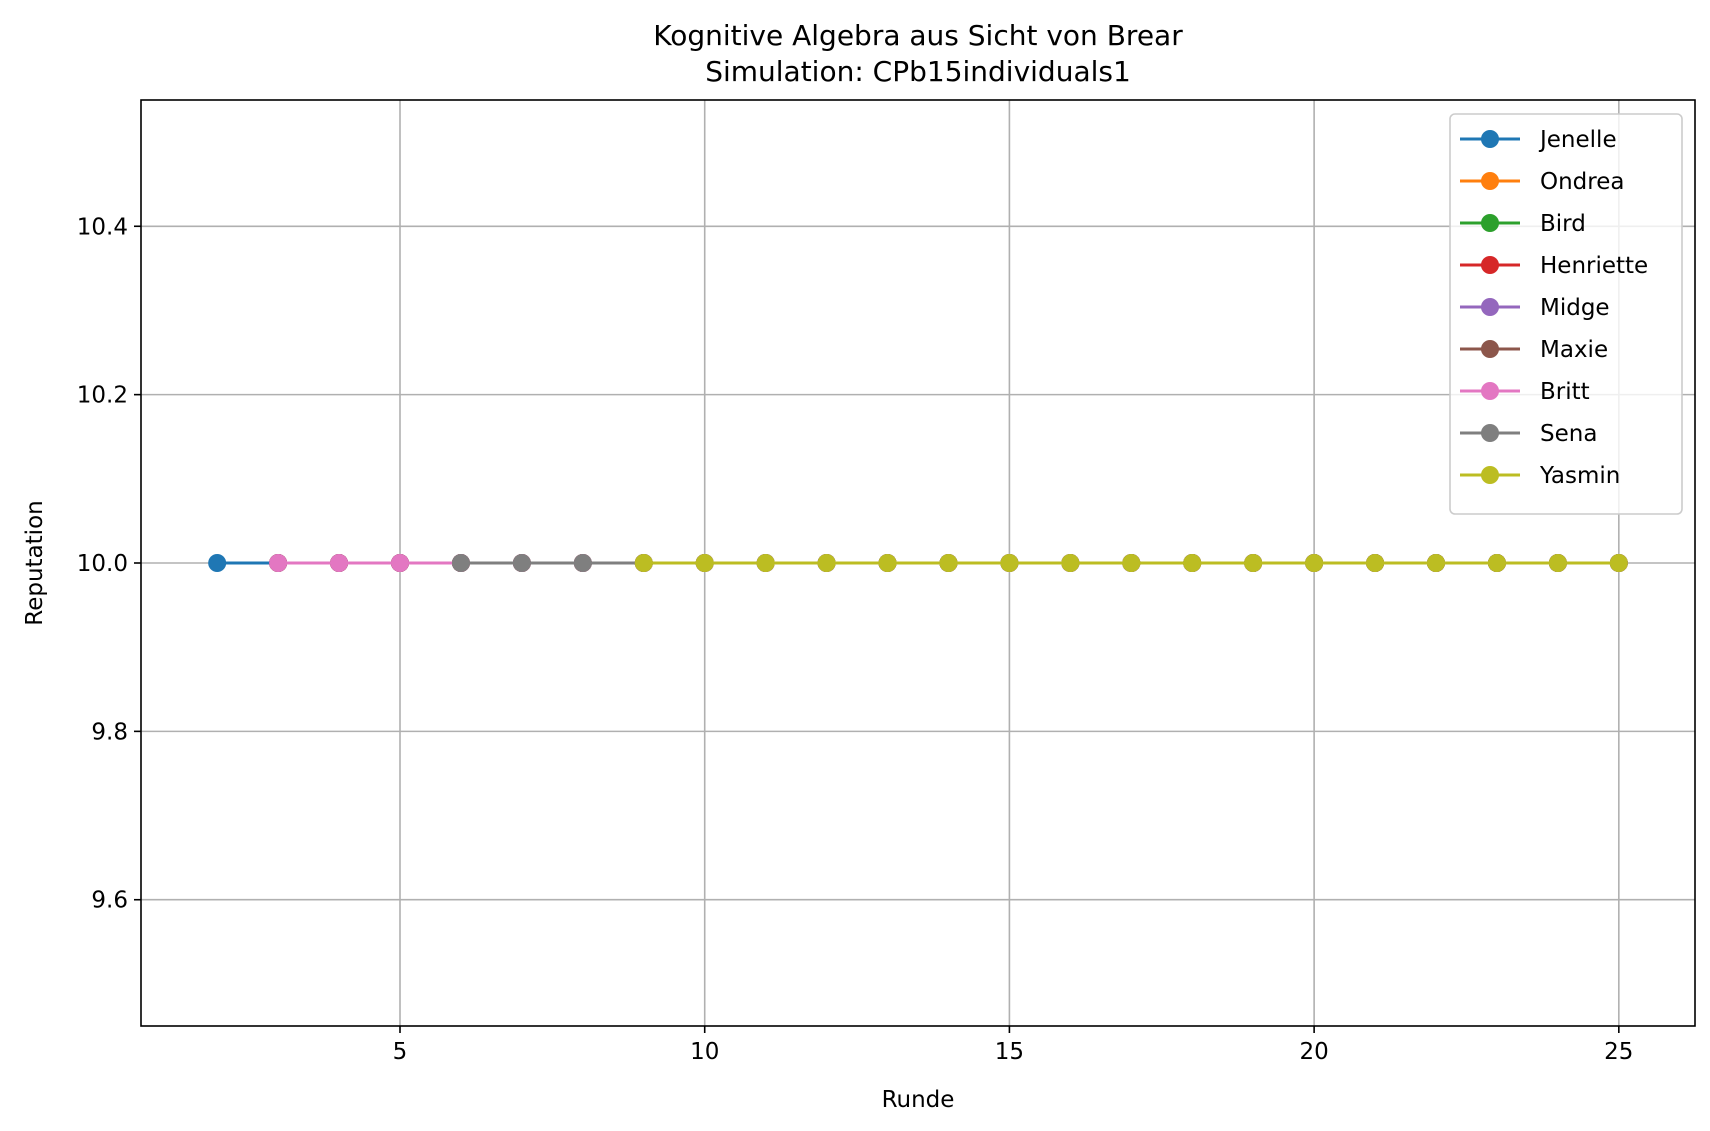 This screenshot has height=1131, width=1710. What do you see at coordinates (1523, 224) in the screenshot?
I see `legend-item-bird: Bird` at bounding box center [1523, 224].